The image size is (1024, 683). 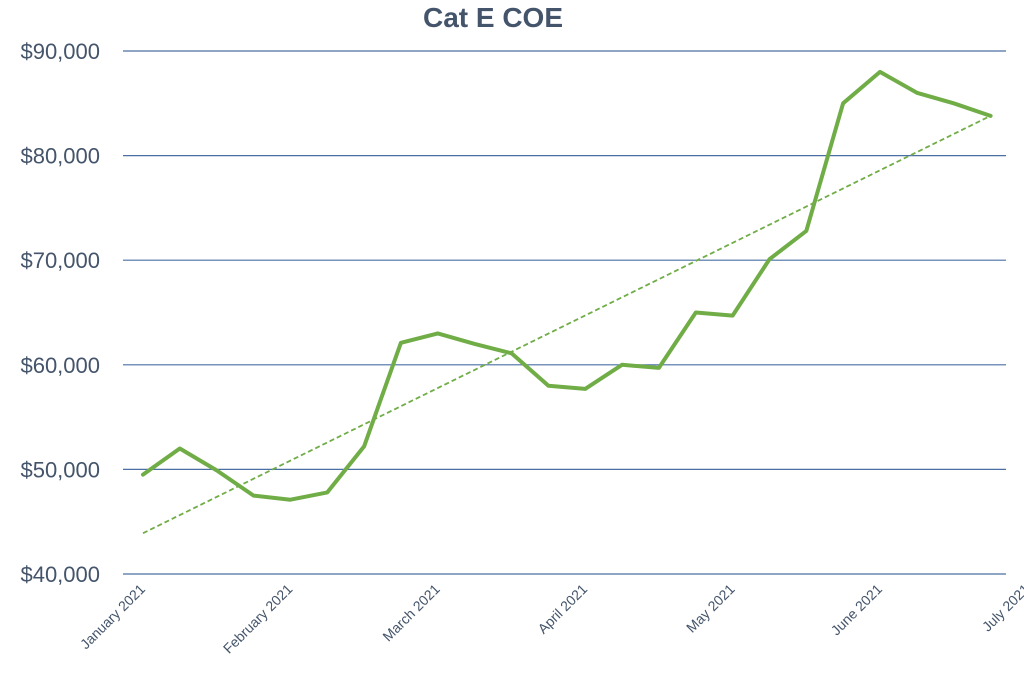 I want to click on y-tick-label: $50,000, so click(x=60, y=469).